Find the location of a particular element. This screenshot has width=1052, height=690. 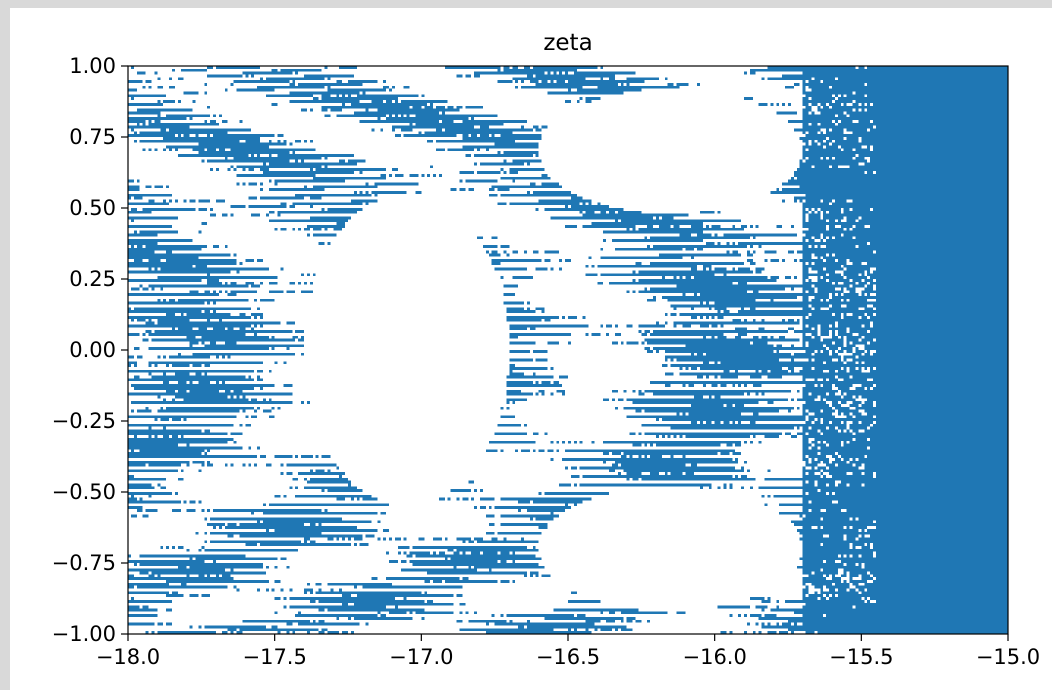

y-tick-label: 0.00 is located at coordinates (92, 350).